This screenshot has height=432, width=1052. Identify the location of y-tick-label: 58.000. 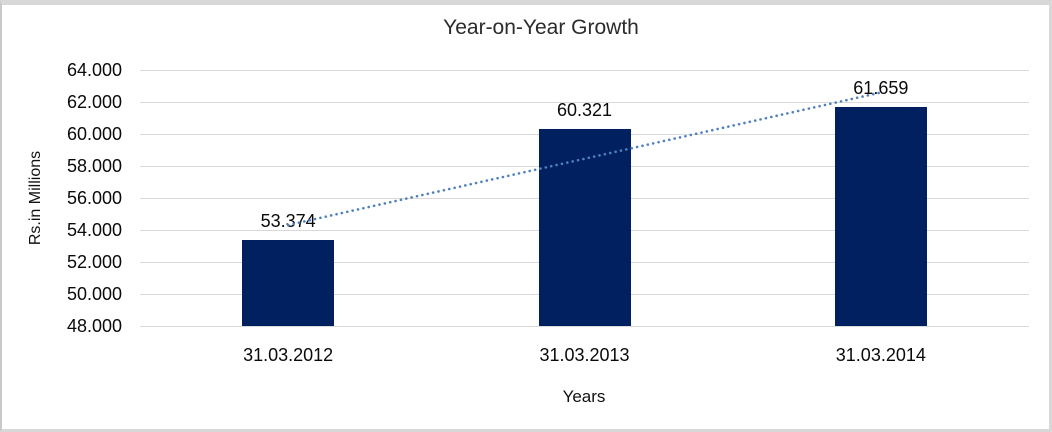
(94, 166).